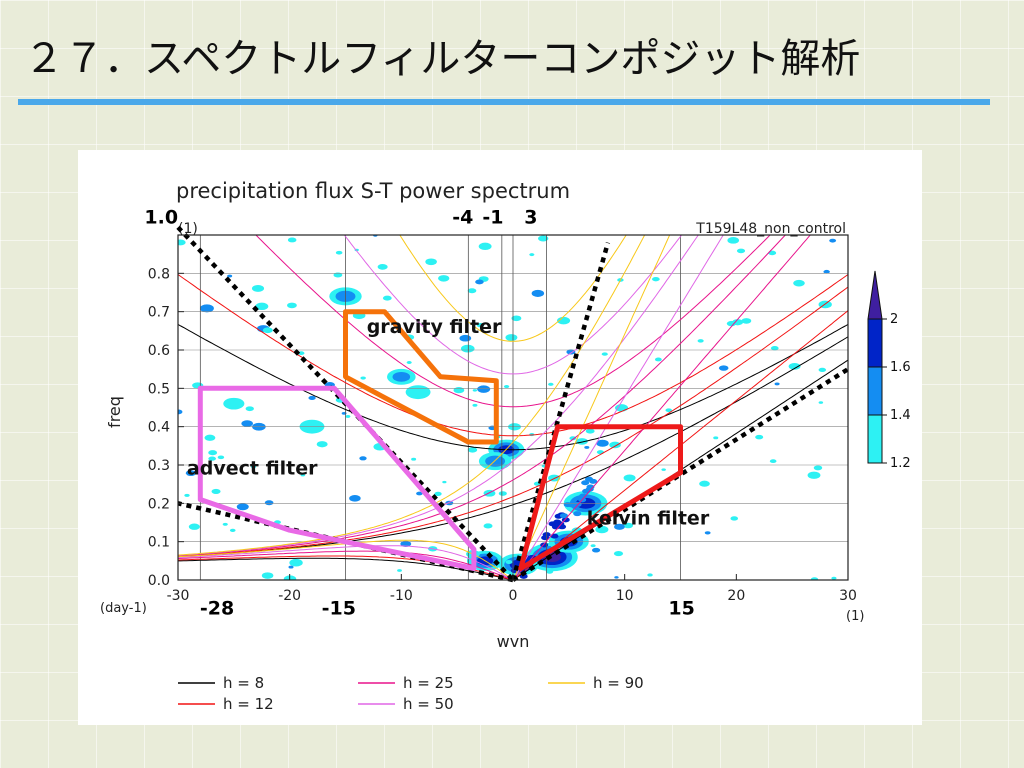 Image resolution: width=1024 pixels, height=768 pixels. I want to click on y-tick-label: 0.5, so click(159, 389).